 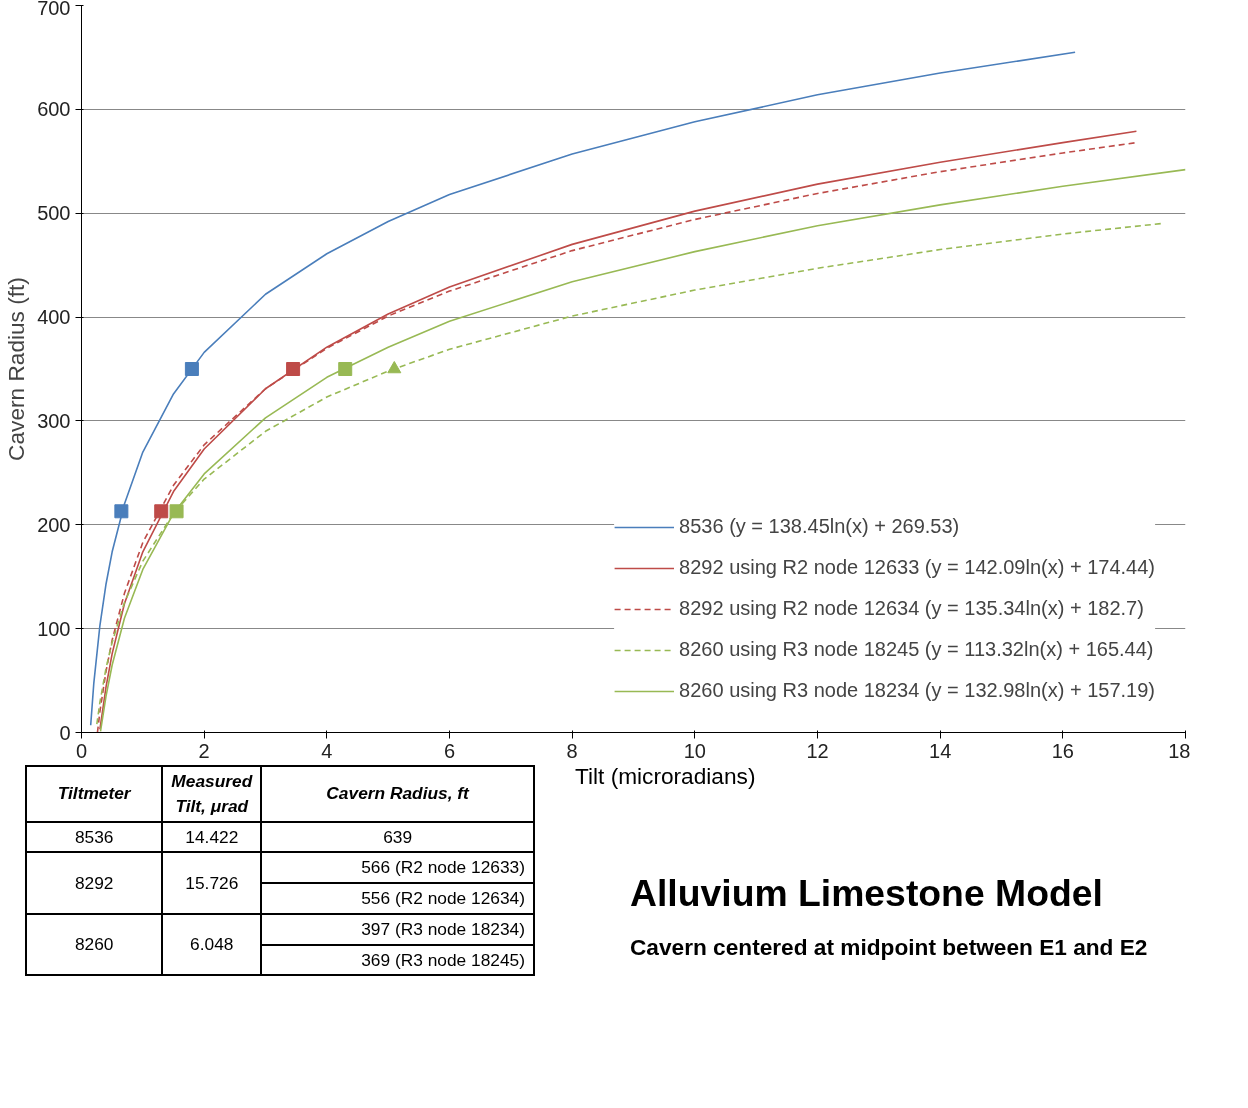 I want to click on text: Alluvium Limestone Model, so click(x=866, y=894).